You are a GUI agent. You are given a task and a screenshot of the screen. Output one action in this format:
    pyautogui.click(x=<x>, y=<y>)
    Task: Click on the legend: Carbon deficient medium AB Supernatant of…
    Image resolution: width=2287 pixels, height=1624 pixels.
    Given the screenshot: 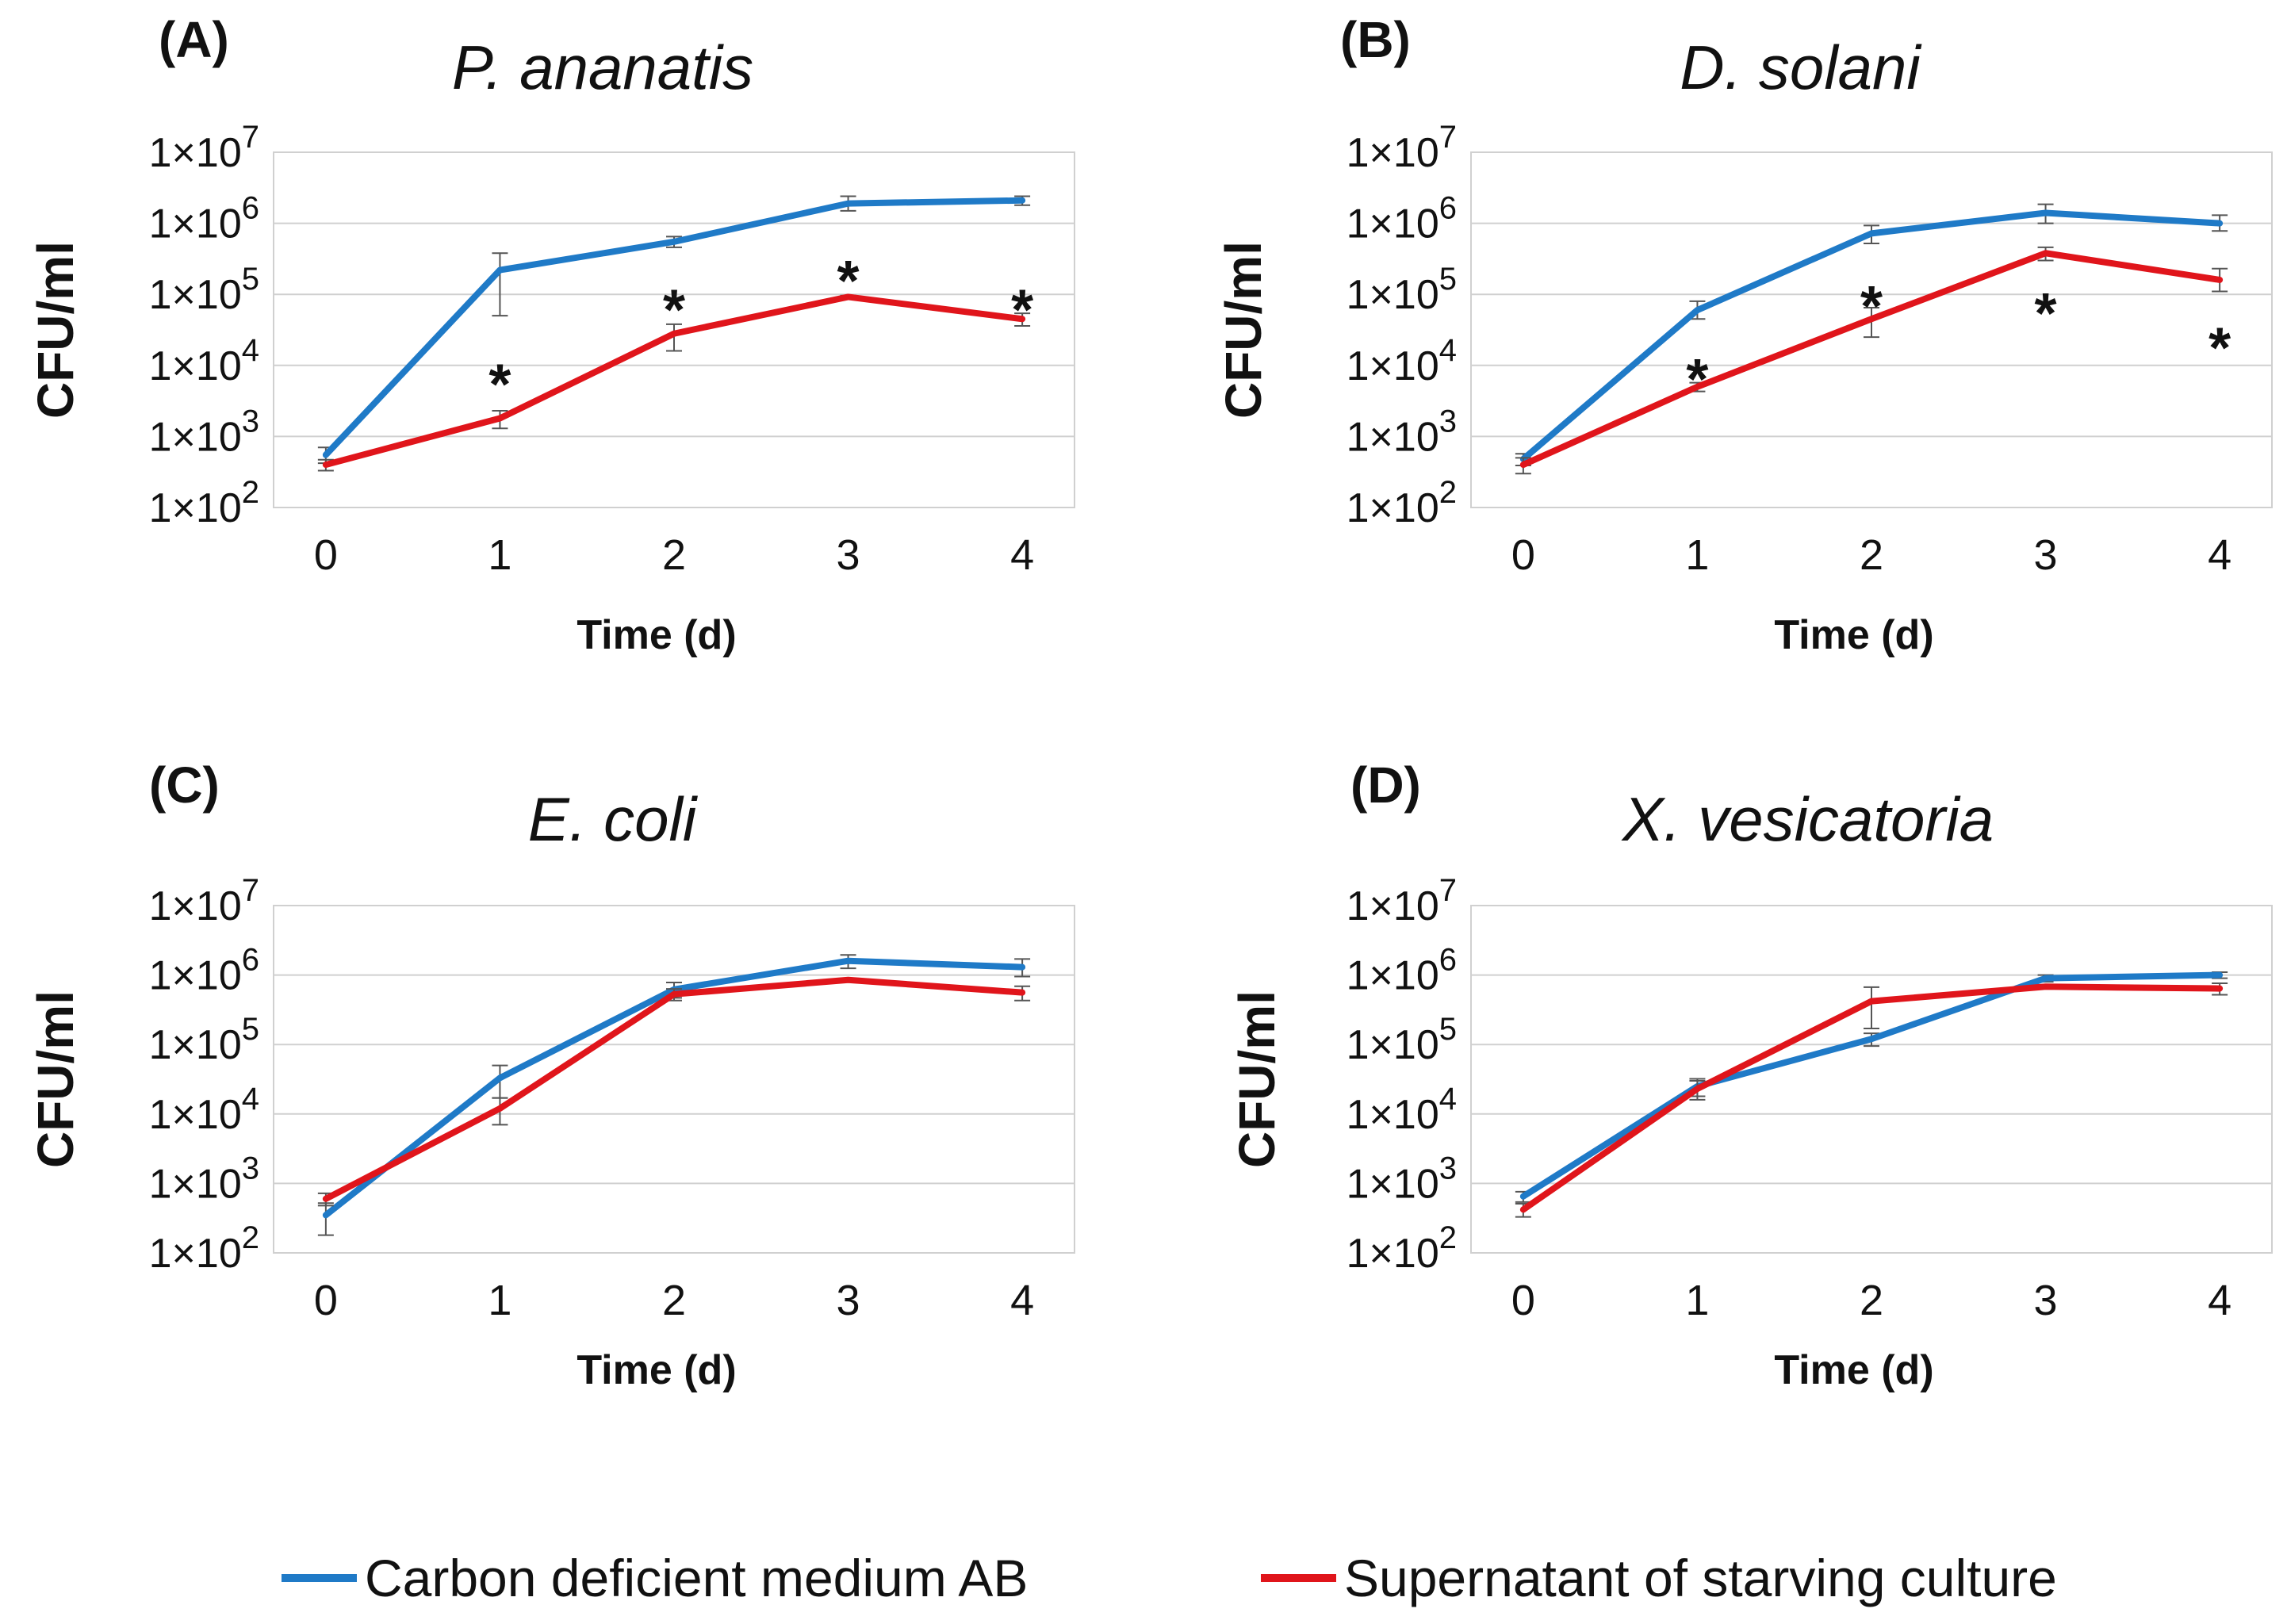 What is the action you would take?
    pyautogui.click(x=1169, y=1578)
    